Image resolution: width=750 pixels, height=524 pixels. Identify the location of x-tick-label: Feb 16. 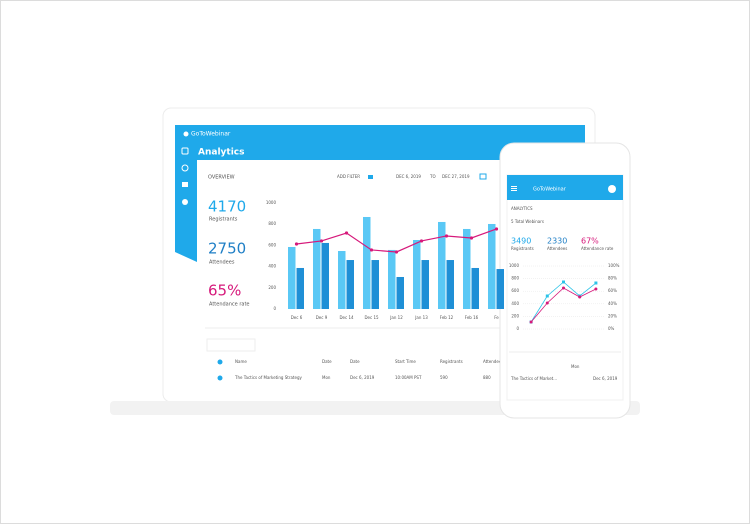
(472, 317).